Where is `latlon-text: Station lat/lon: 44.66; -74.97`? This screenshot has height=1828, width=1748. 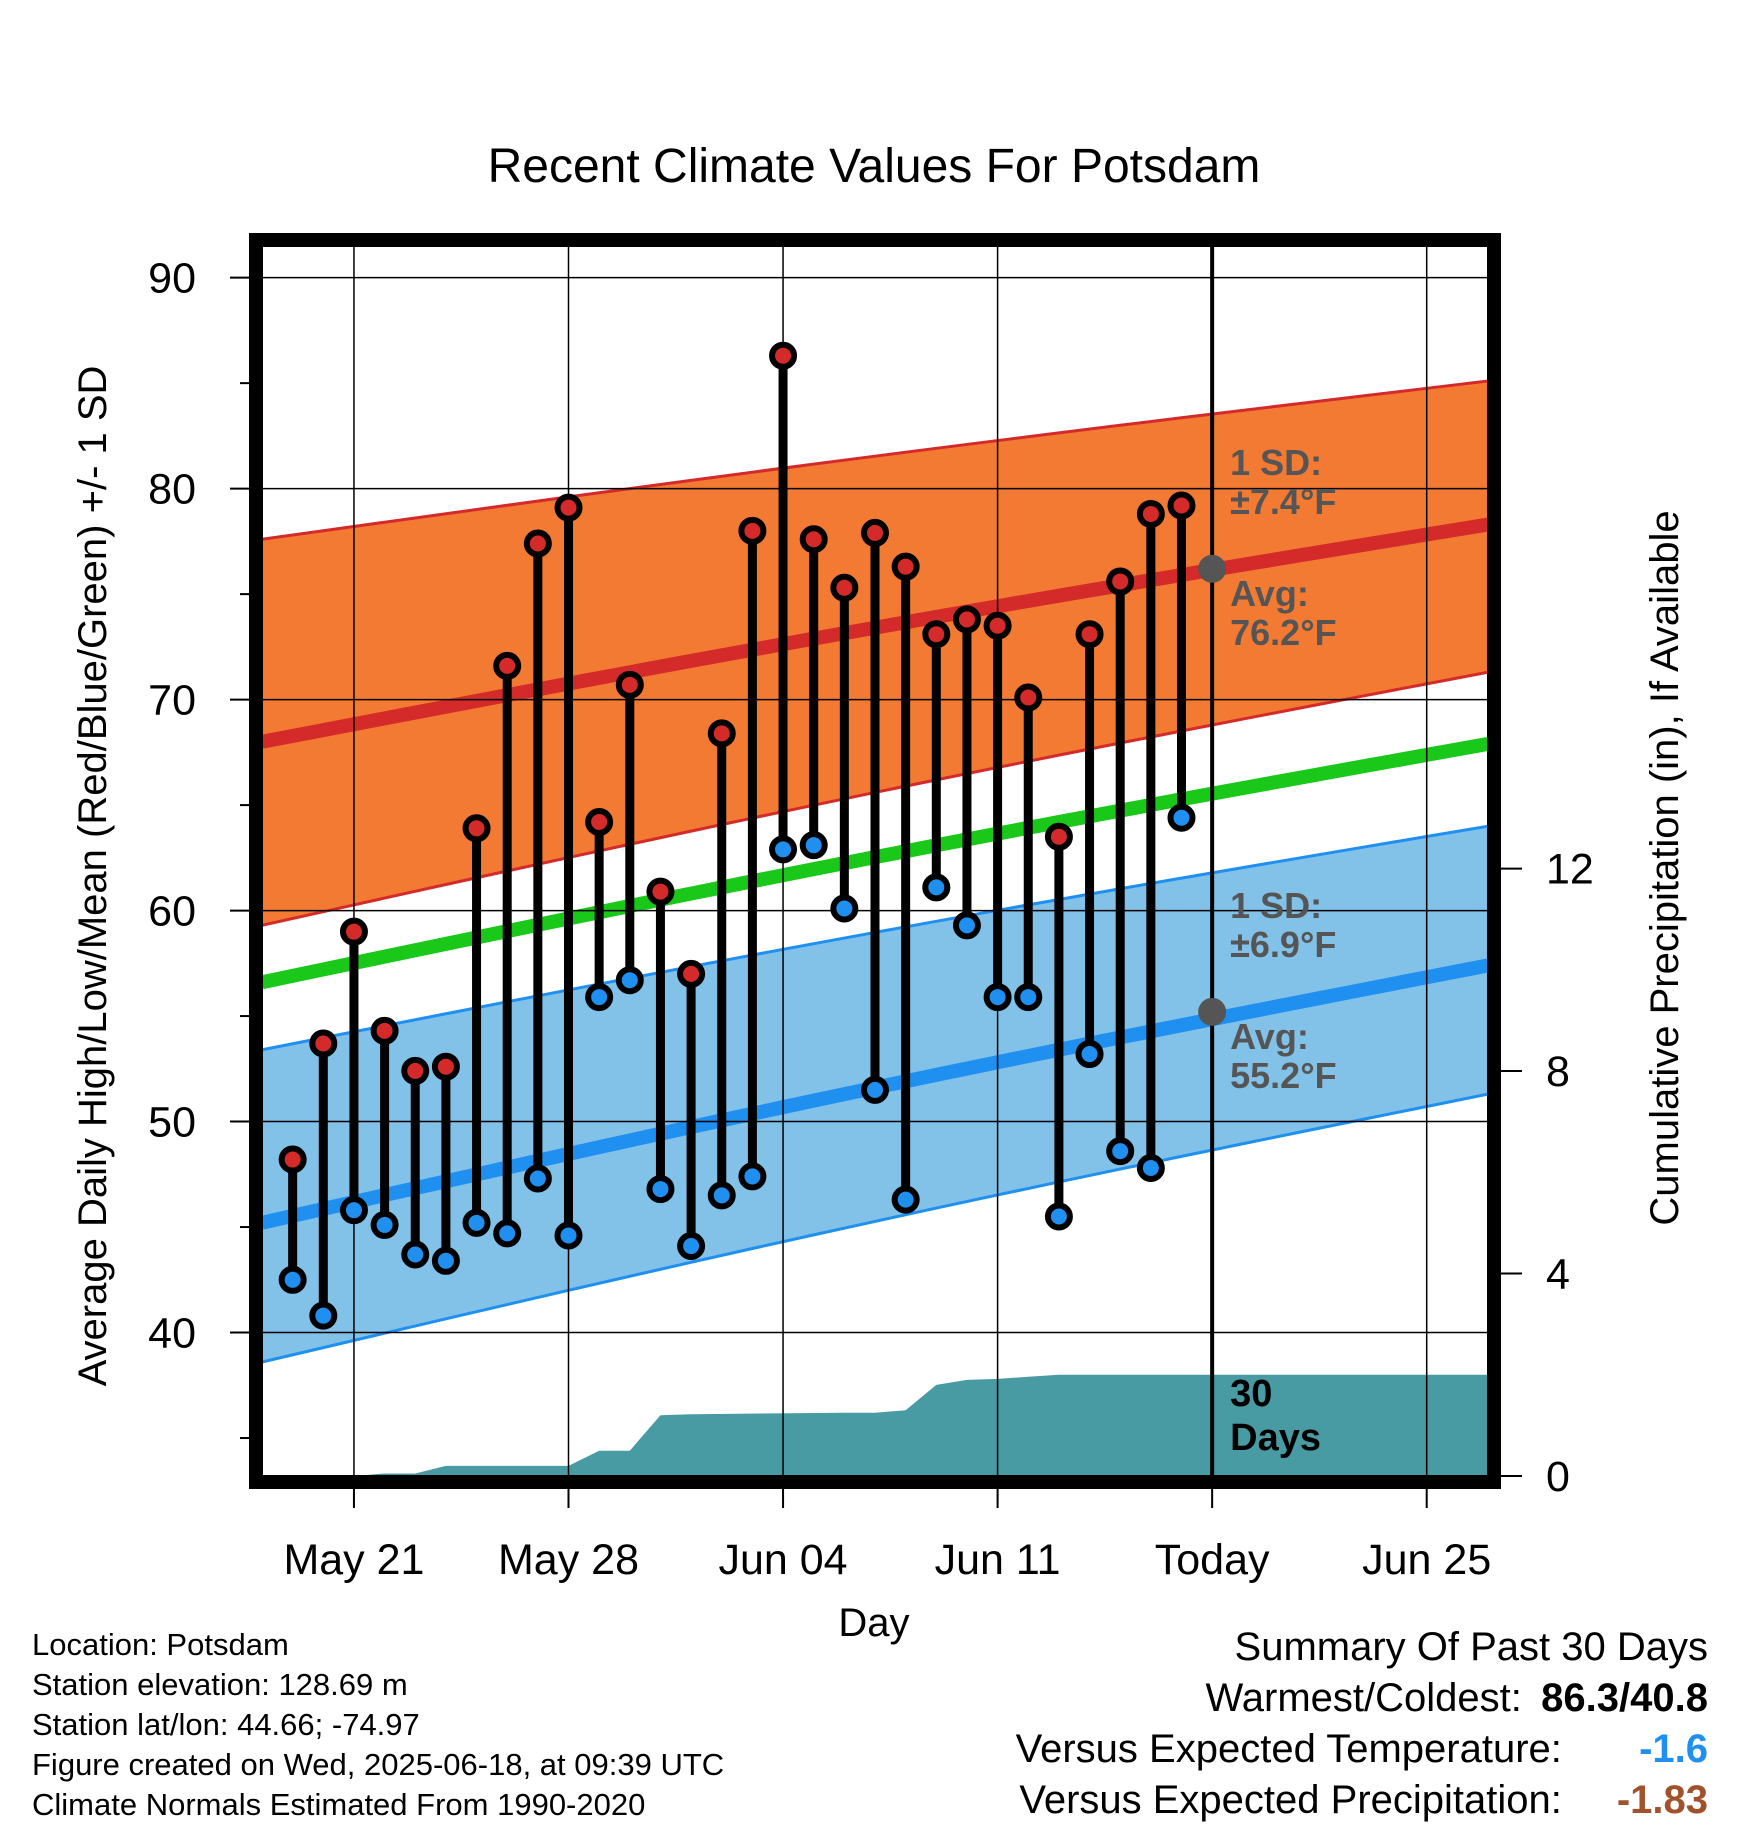 latlon-text: Station lat/lon: 44.66; -74.97 is located at coordinates (226, 1724).